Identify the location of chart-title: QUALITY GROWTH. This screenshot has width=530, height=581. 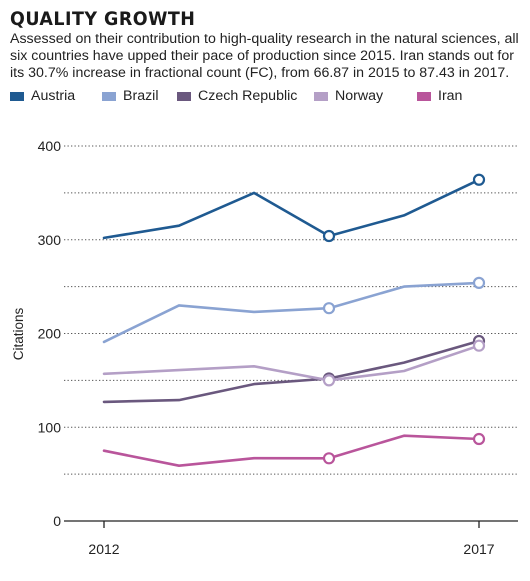
(103, 19).